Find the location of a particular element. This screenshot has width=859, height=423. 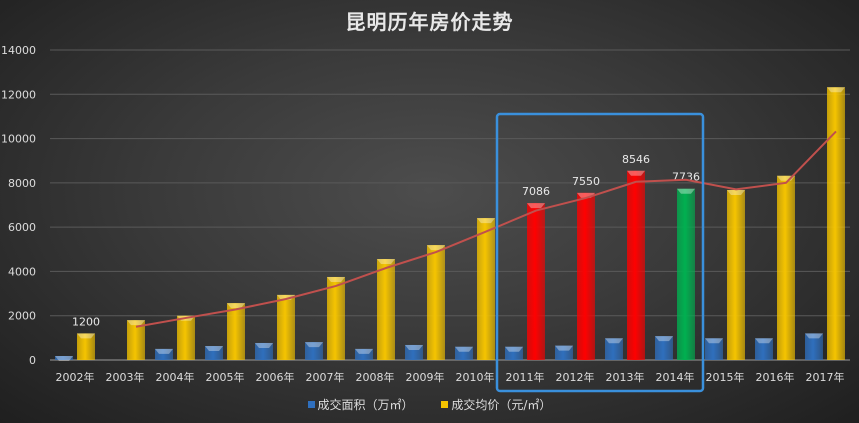

x-tick-label: 2017年 is located at coordinates (825, 377).